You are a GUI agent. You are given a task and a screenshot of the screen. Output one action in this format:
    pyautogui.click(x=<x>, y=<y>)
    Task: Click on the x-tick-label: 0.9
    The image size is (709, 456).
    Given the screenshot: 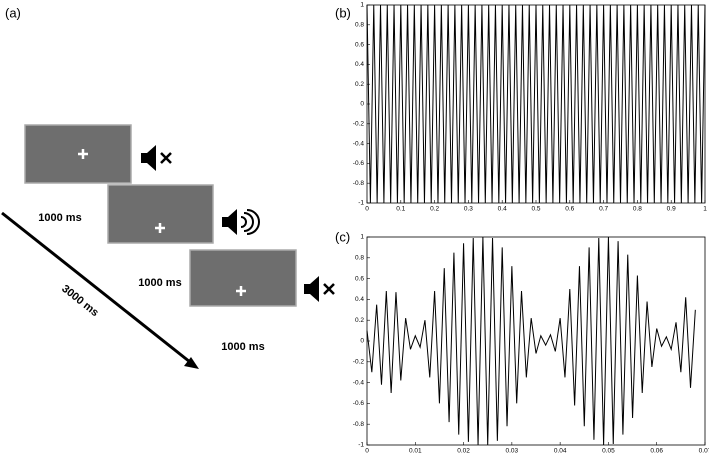 What is the action you would take?
    pyautogui.click(x=671, y=209)
    